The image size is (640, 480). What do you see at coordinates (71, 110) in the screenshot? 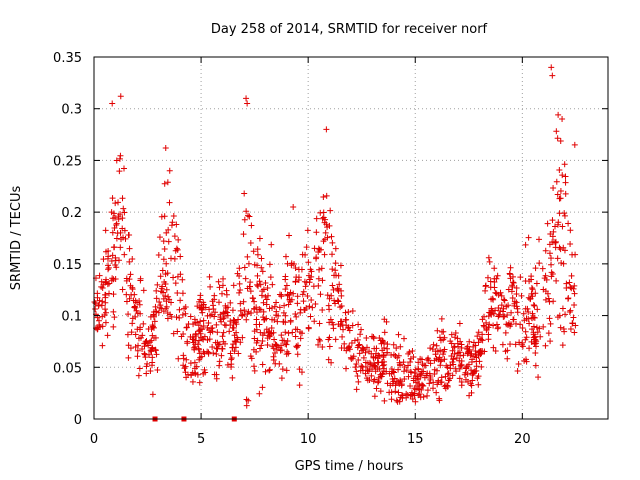
I see `y-tick-label-6: 0.3` at bounding box center [71, 110].